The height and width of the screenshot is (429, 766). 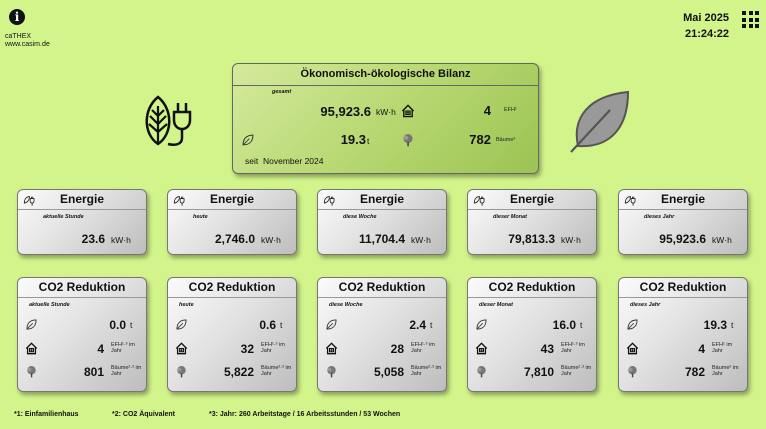 I want to click on month-label: Mai 2025, so click(x=706, y=18).